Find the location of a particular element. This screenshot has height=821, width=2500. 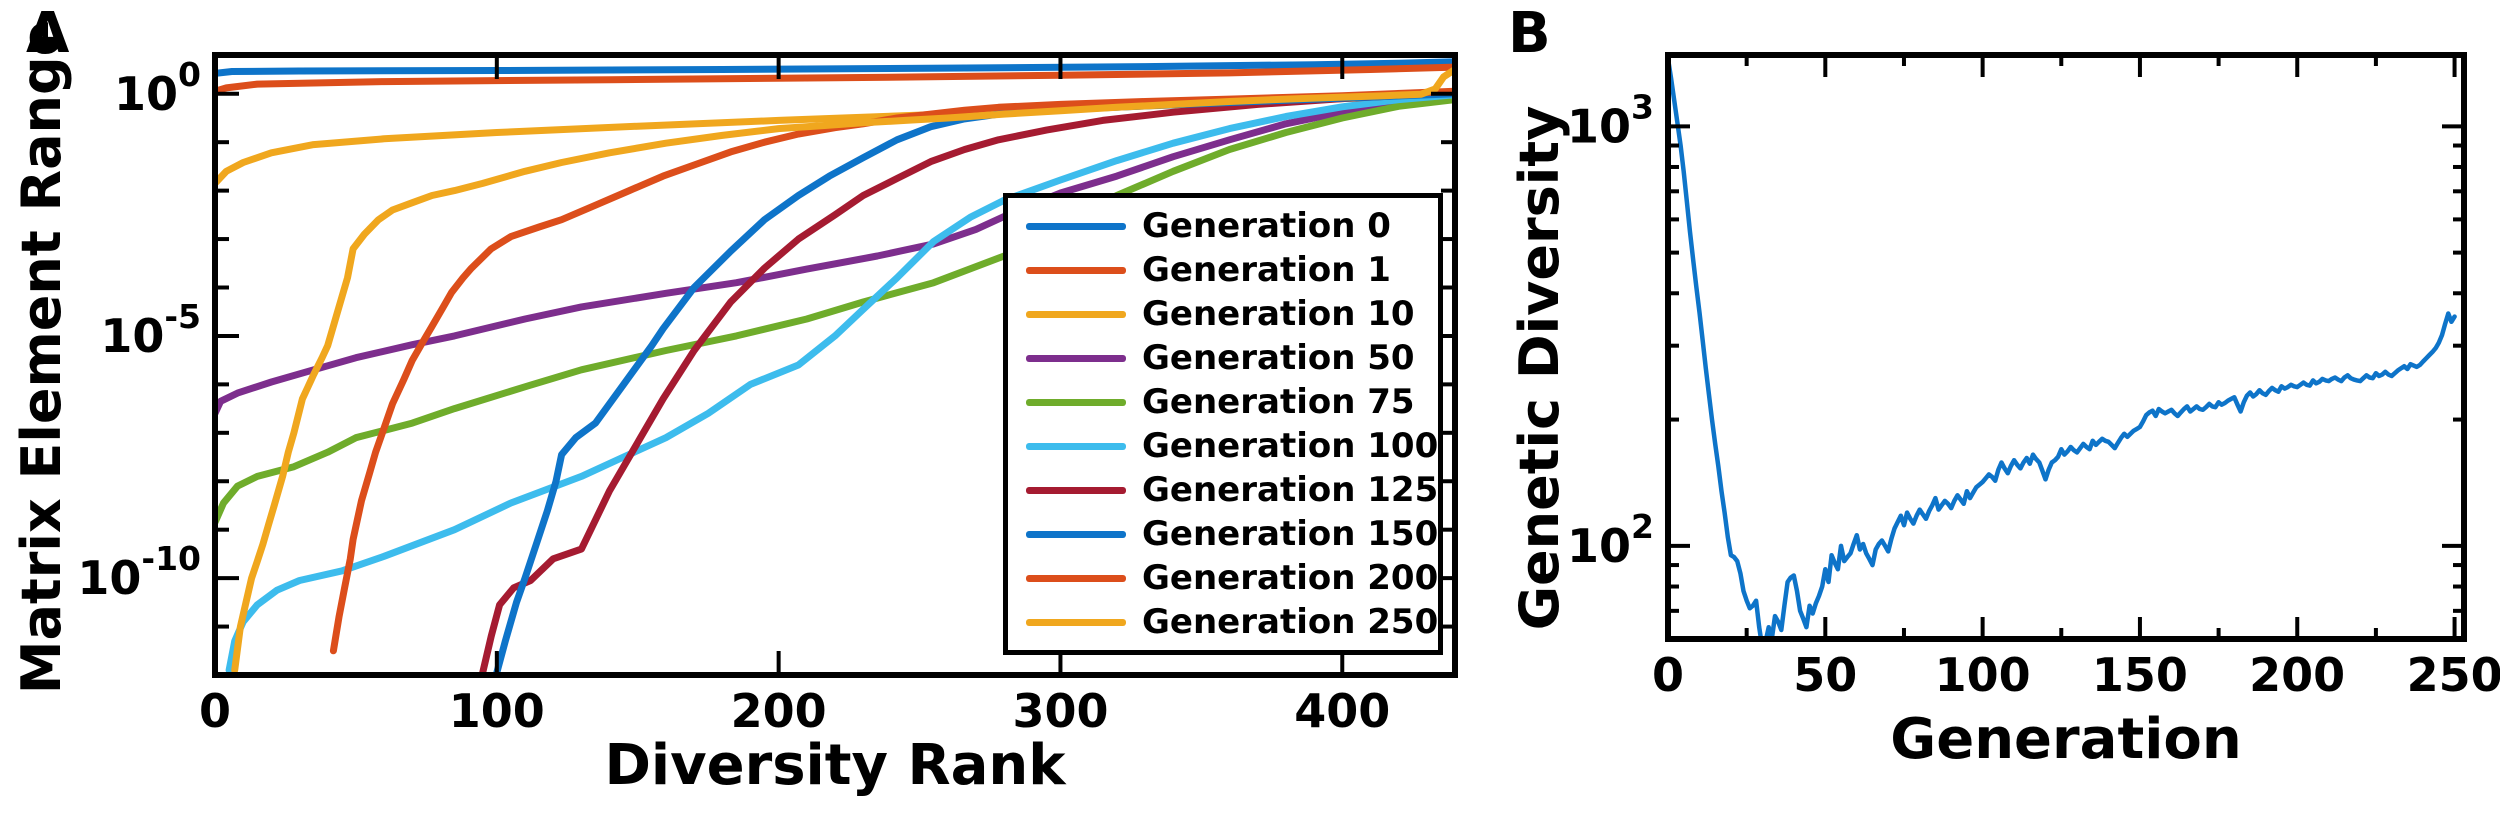

legend-item: Generation 50 is located at coordinates (1223, 358).